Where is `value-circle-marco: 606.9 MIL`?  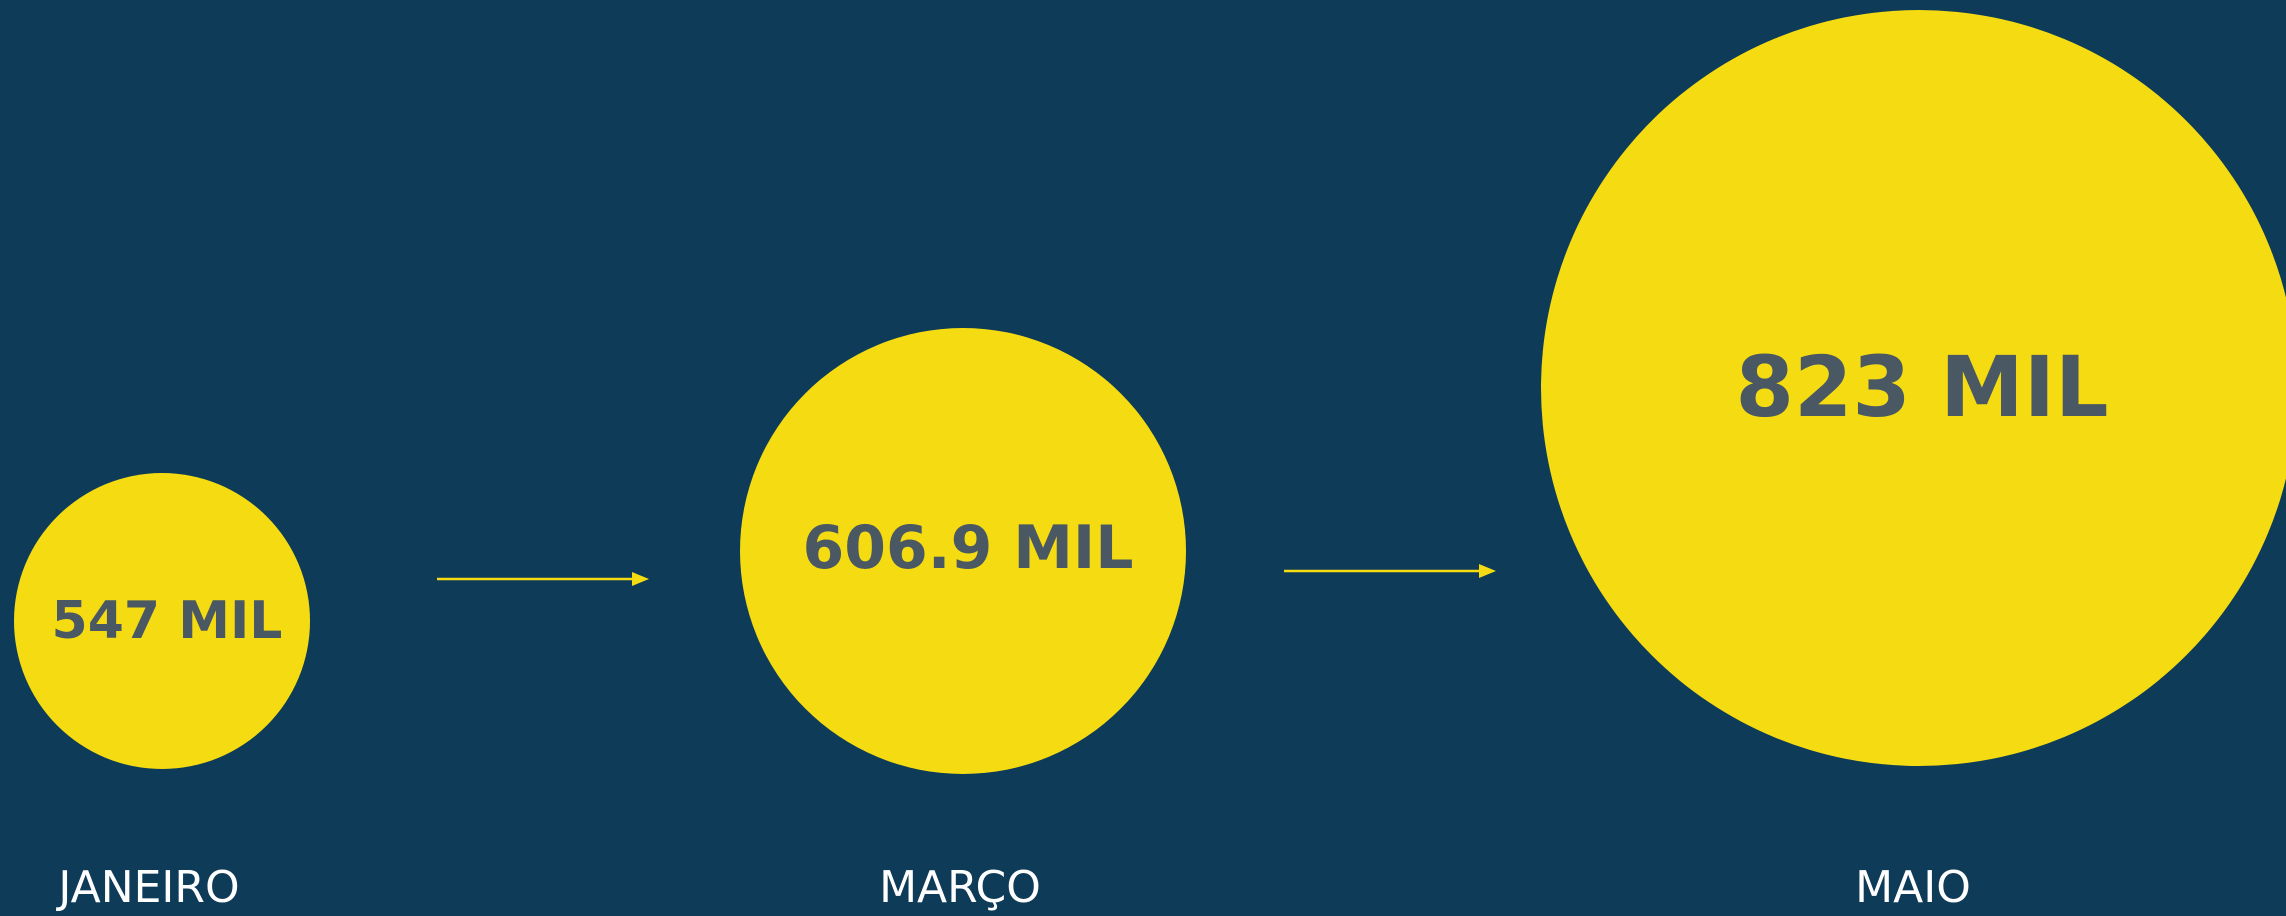
value-circle-marco: 606.9 MIL is located at coordinates (963, 551).